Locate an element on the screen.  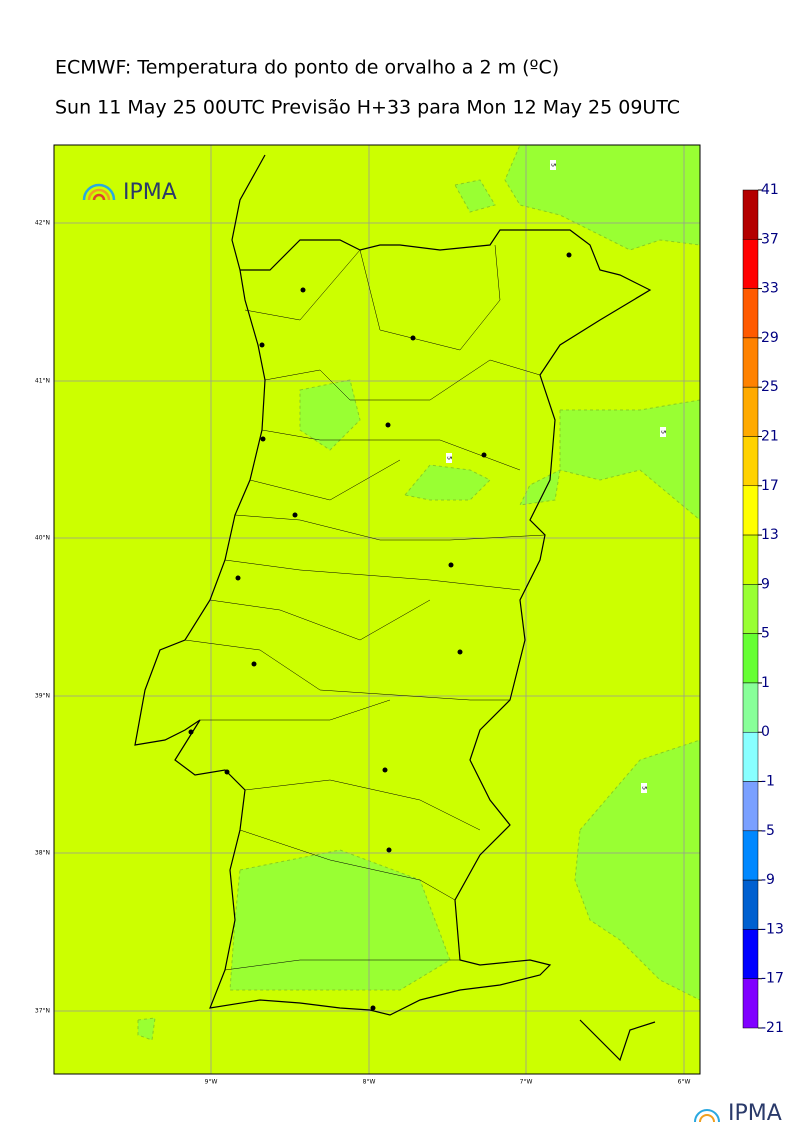
colorbar-label: -17 is located at coordinates (772, 979).